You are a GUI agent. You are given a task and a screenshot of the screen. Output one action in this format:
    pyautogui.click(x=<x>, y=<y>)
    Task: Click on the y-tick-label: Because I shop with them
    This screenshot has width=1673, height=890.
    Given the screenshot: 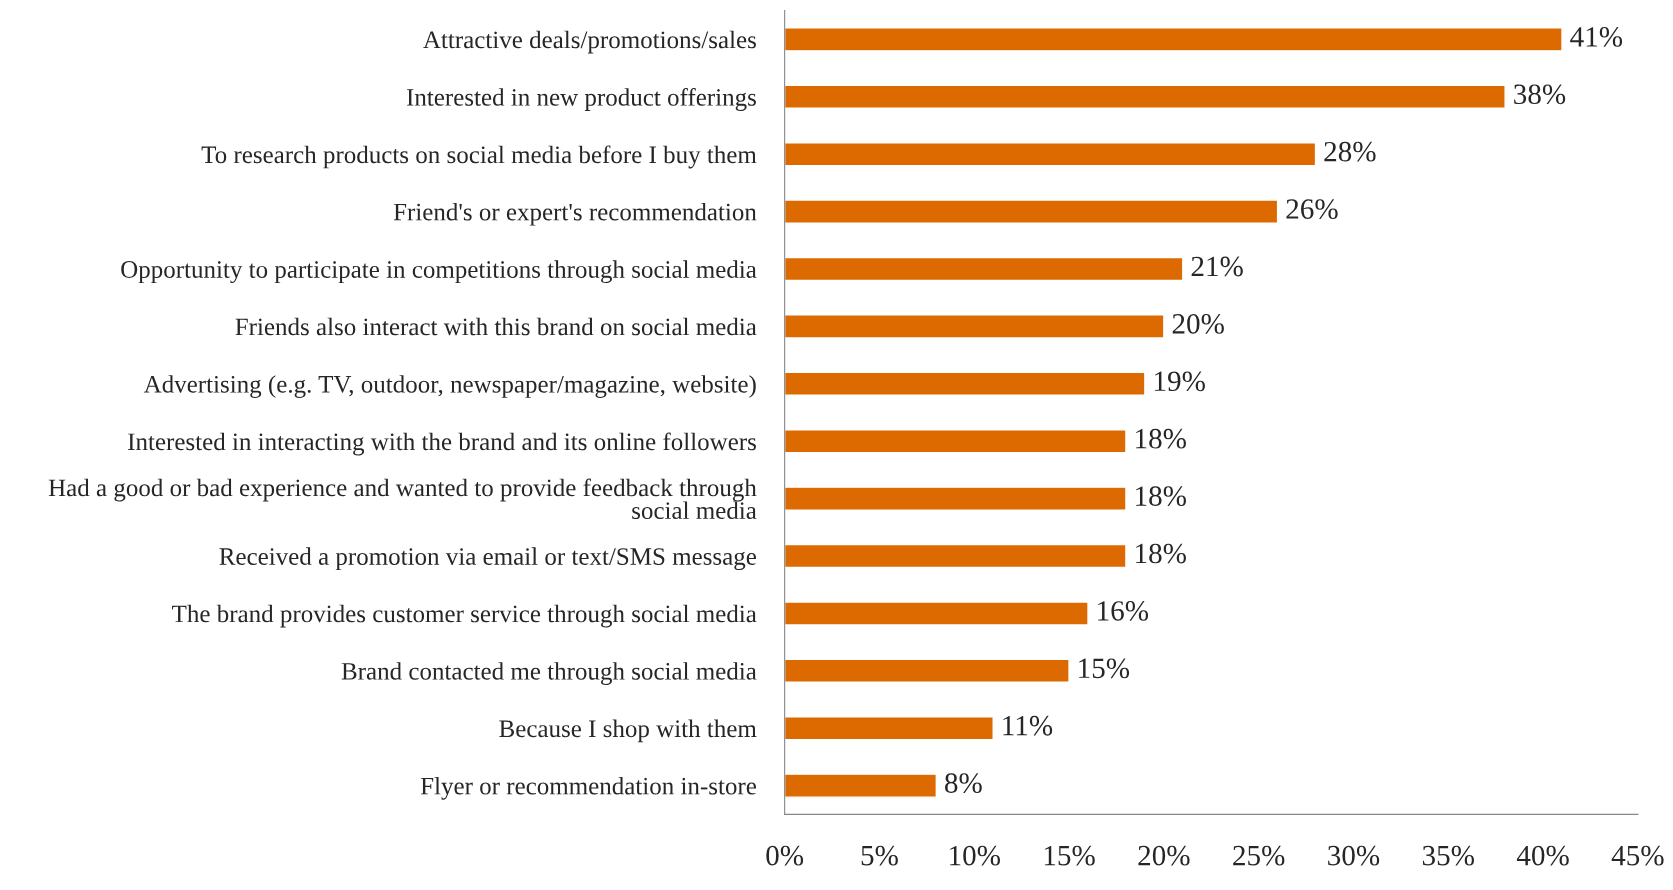 What is the action you would take?
    pyautogui.click(x=628, y=731)
    